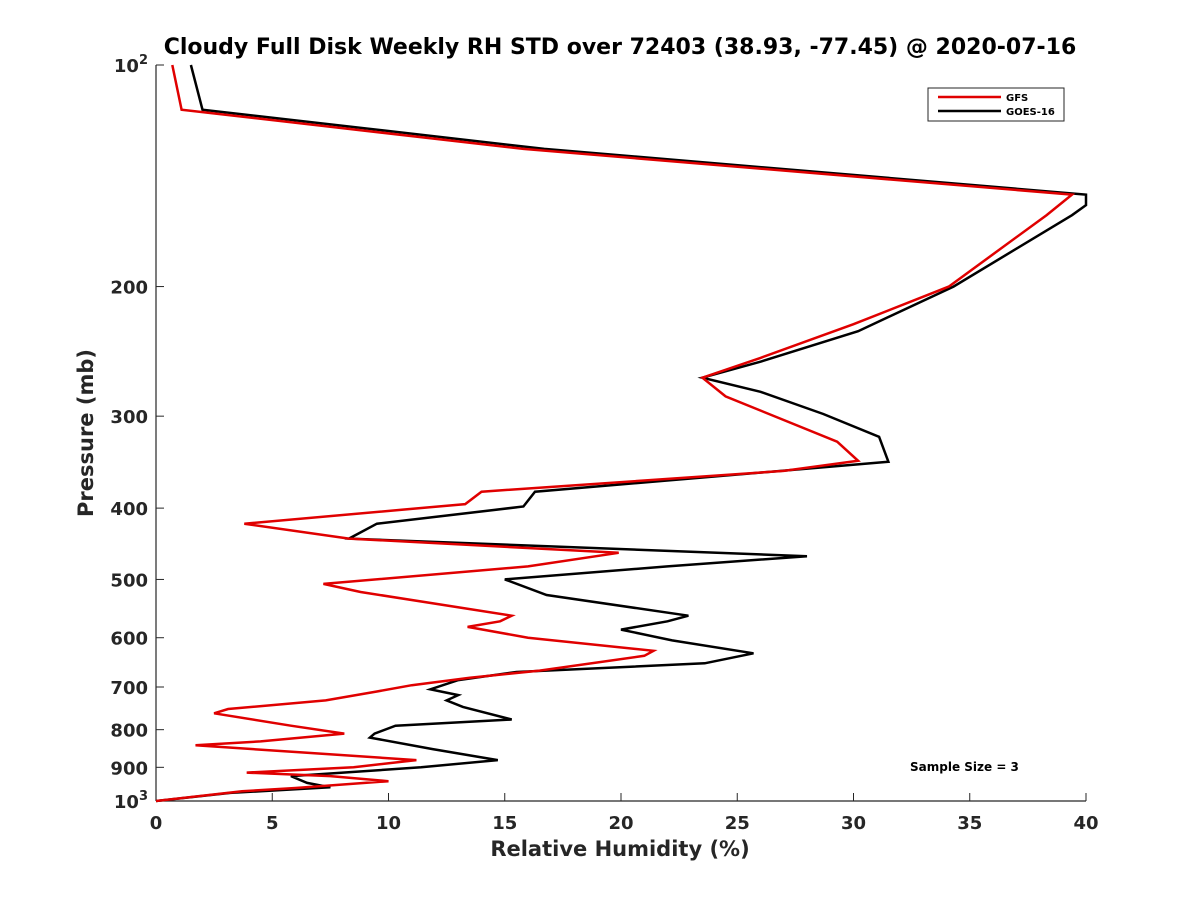 The height and width of the screenshot is (900, 1200). I want to click on y-tick-label: 600, so click(129, 639).